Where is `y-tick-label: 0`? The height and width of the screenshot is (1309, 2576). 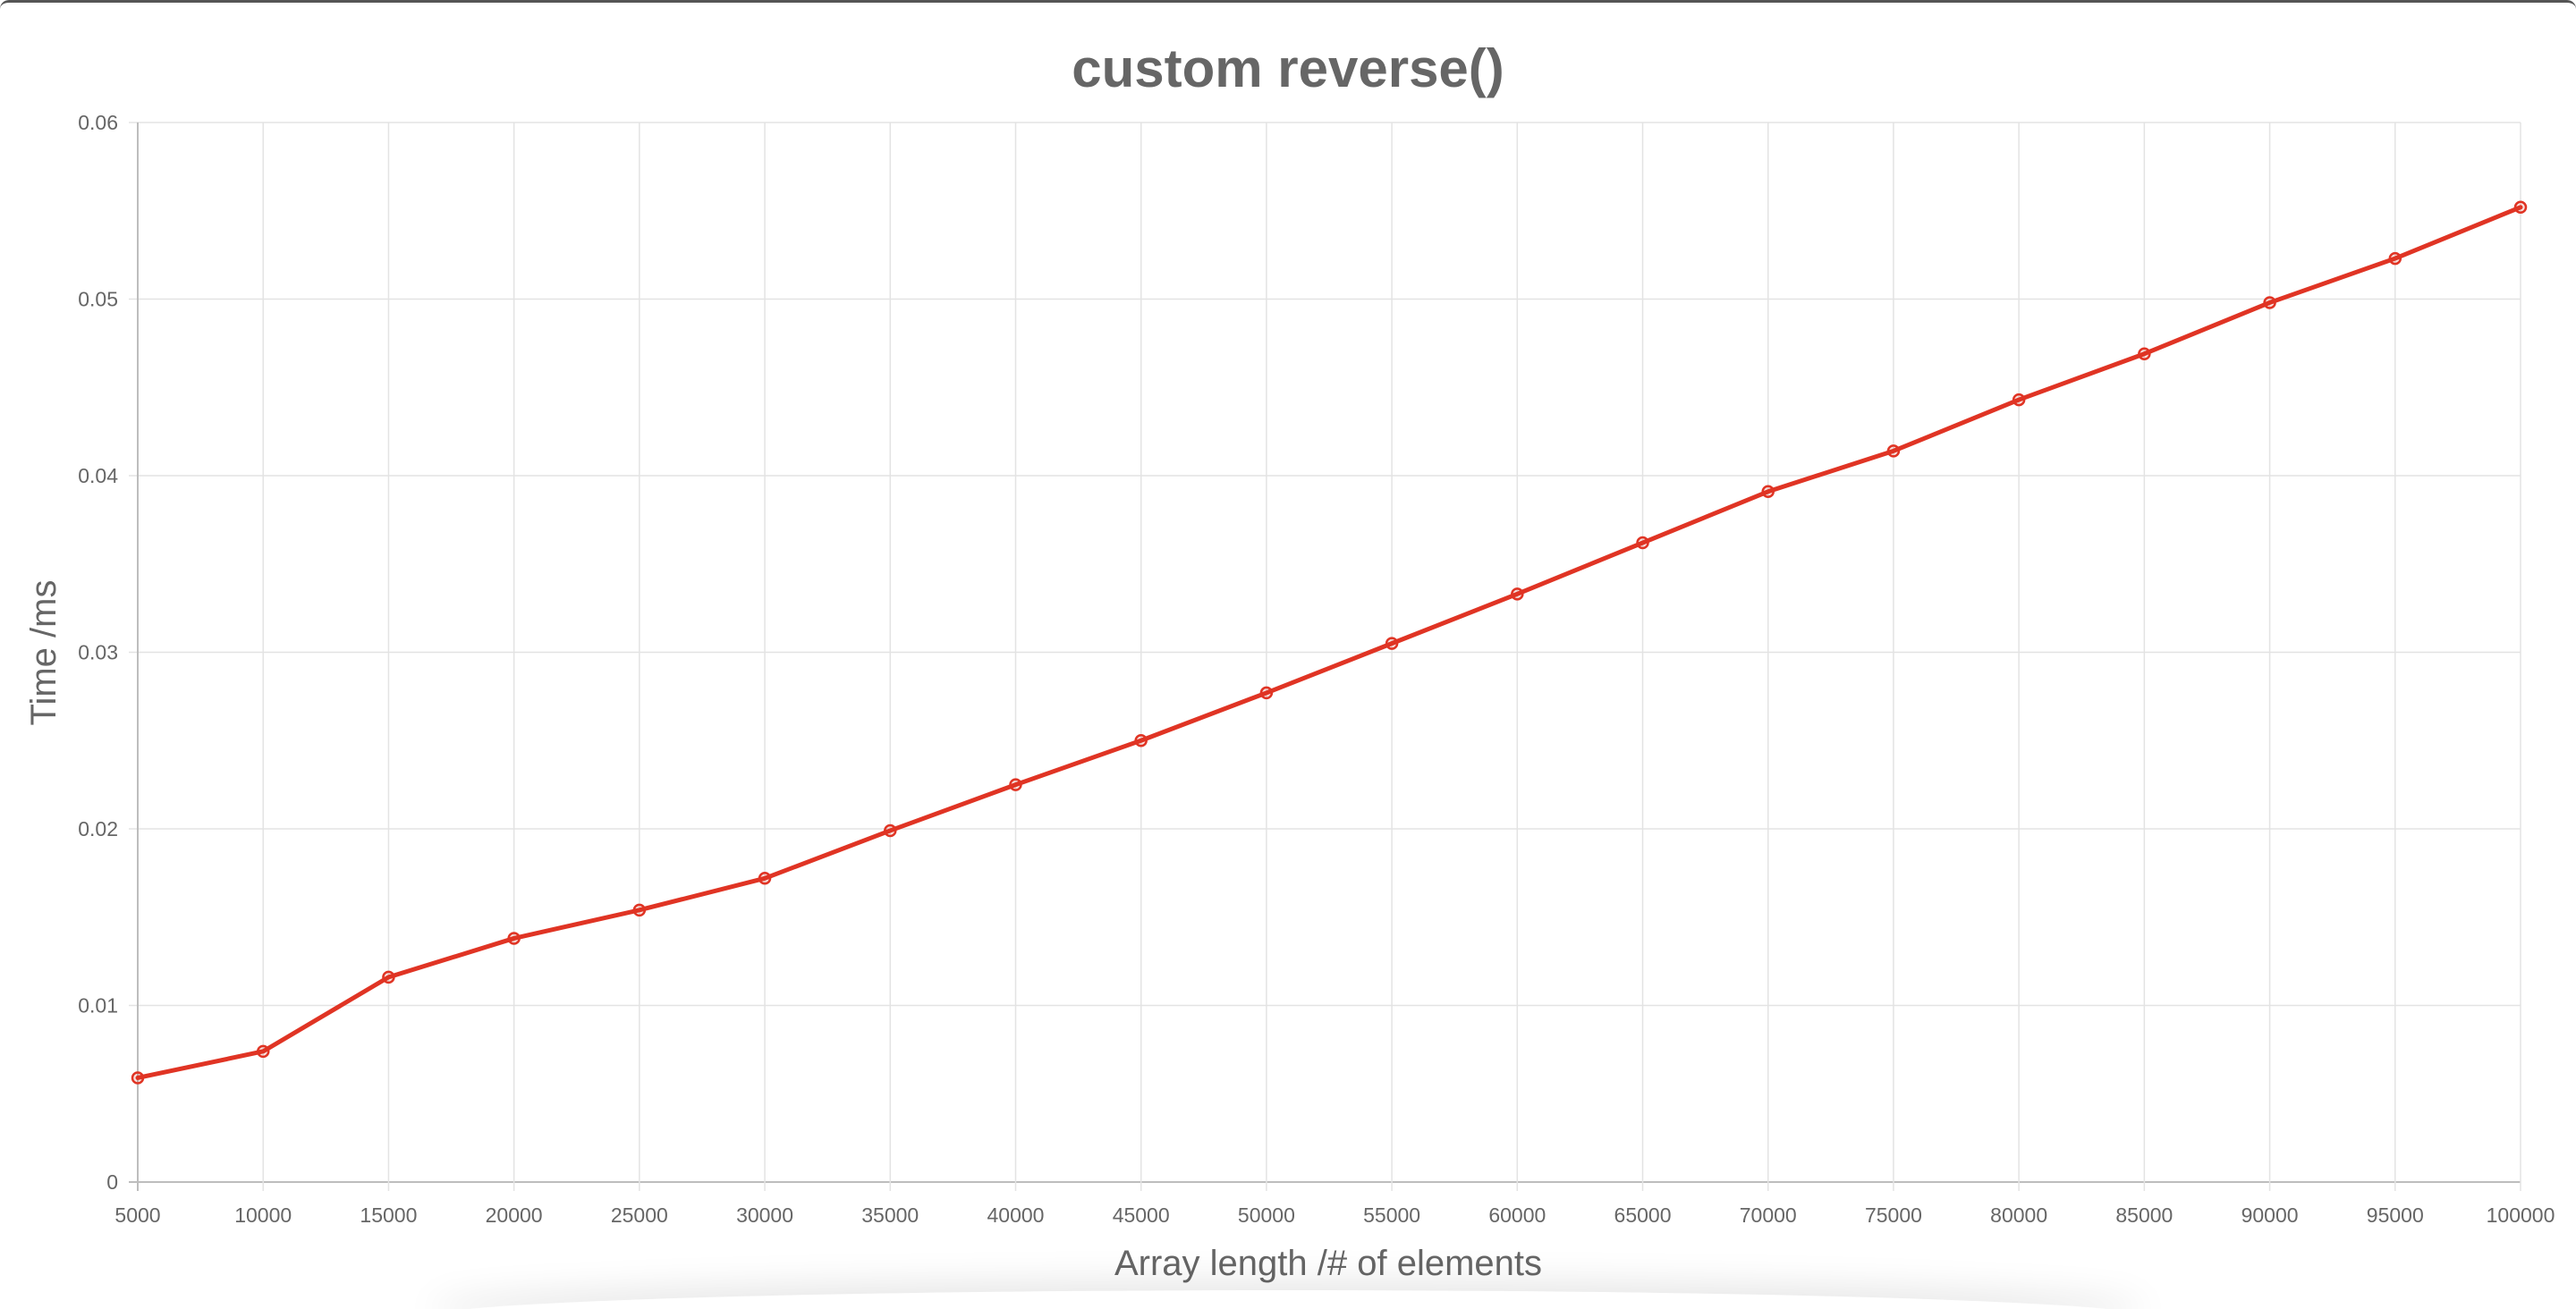
y-tick-label: 0 is located at coordinates (112, 1182).